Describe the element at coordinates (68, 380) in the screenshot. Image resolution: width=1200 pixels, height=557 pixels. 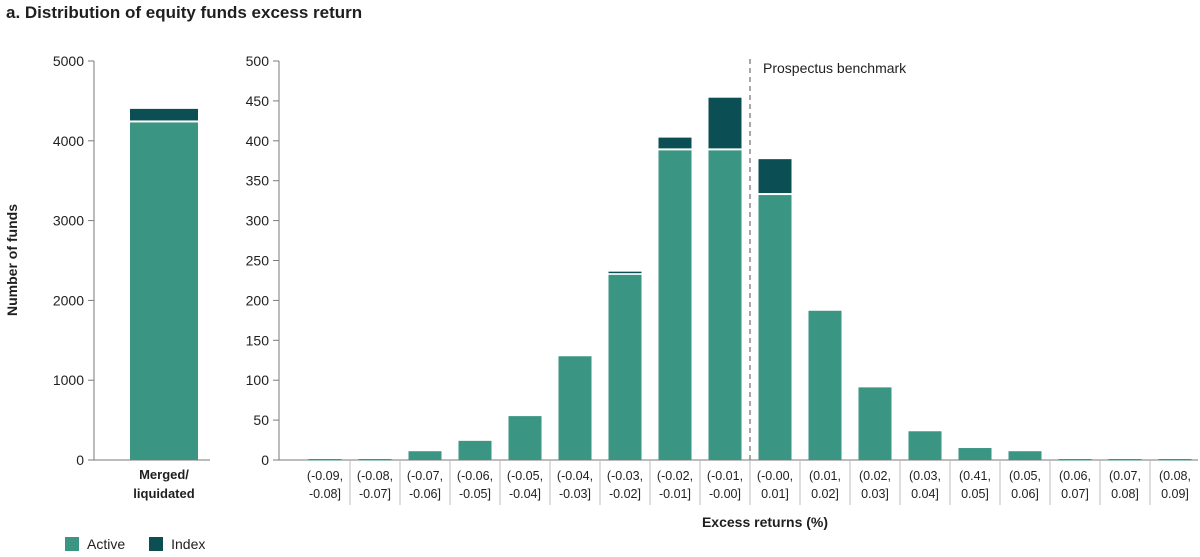
I see `y-tick-label: 1000` at that location.